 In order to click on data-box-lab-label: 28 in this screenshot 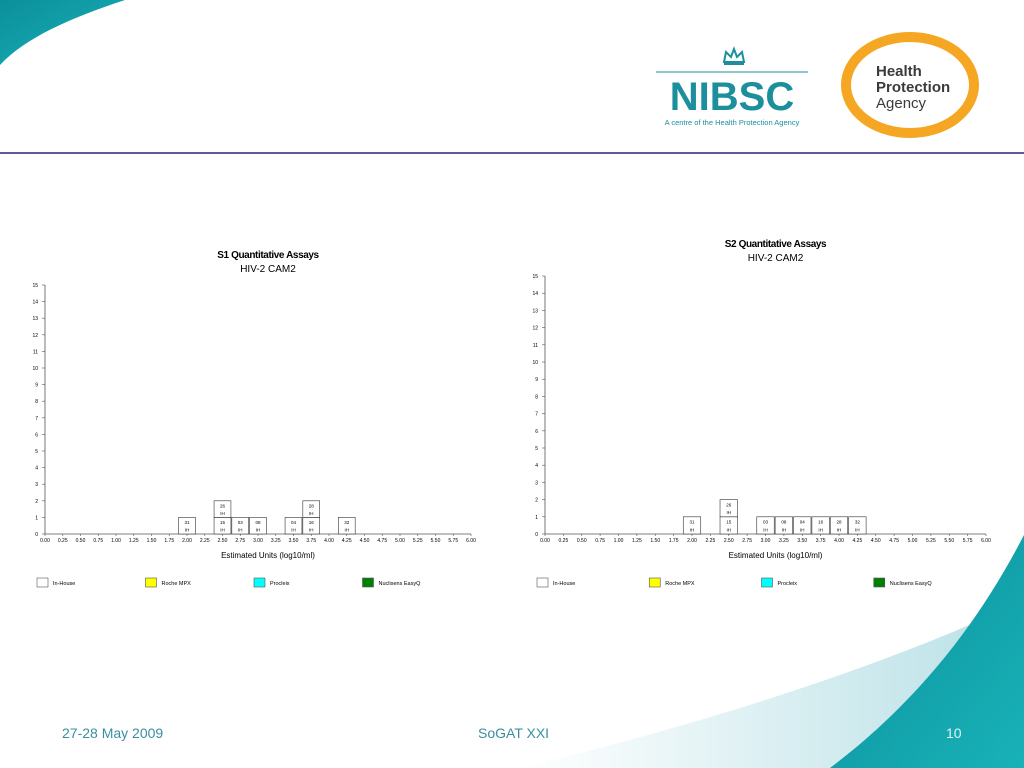, I will do `click(312, 505)`.